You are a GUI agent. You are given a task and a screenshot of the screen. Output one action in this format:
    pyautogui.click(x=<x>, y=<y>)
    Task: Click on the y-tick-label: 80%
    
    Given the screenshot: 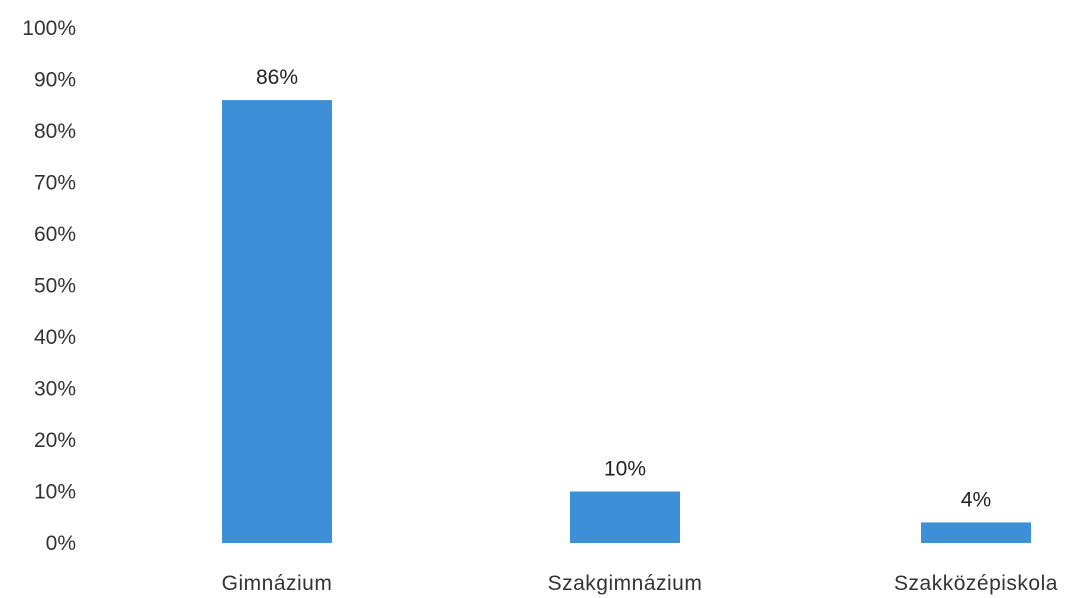 What is the action you would take?
    pyautogui.click(x=55, y=131)
    